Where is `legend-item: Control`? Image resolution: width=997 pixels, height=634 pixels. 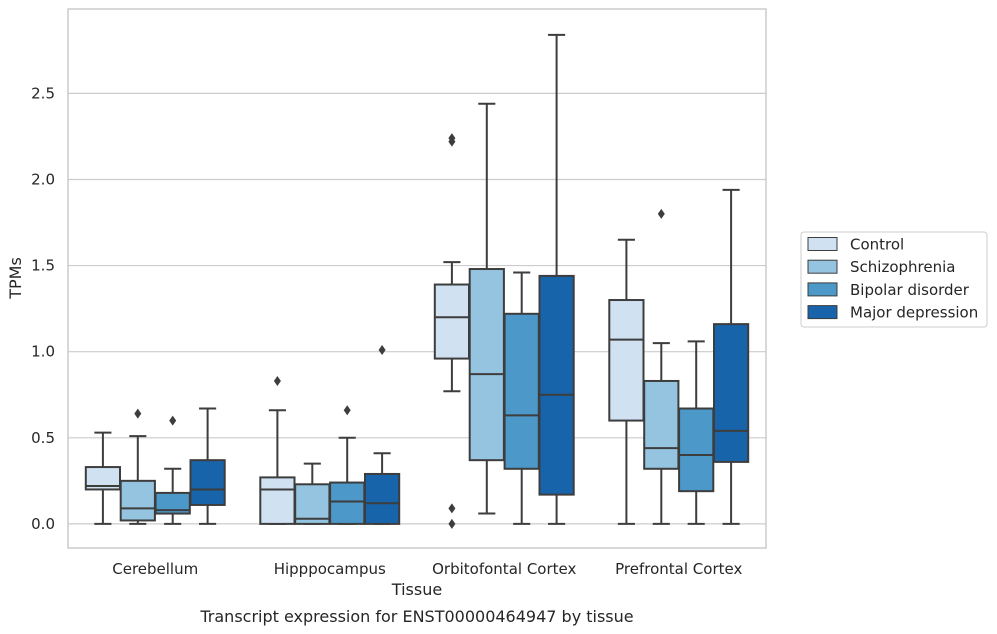
legend-item: Control is located at coordinates (855, 245).